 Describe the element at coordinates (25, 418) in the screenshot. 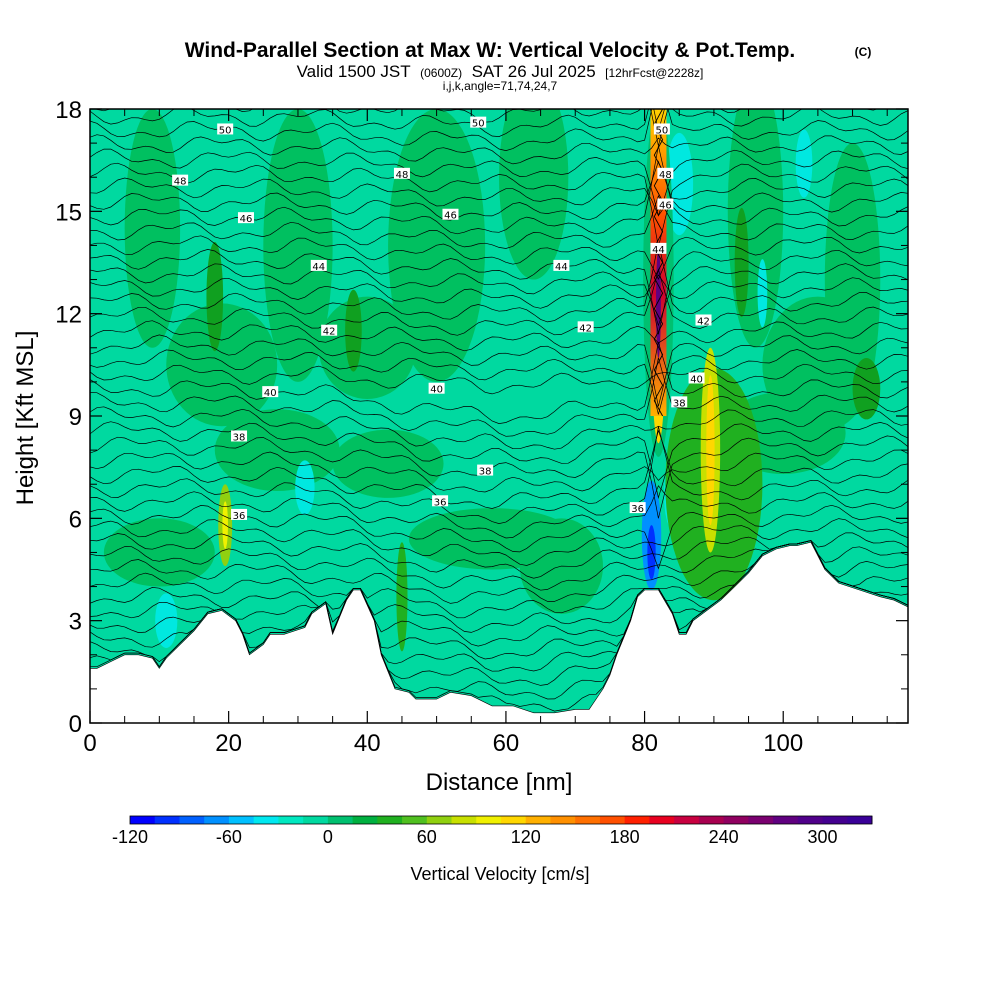

I see `y-axis-label: Height [Kft MSL]` at that location.